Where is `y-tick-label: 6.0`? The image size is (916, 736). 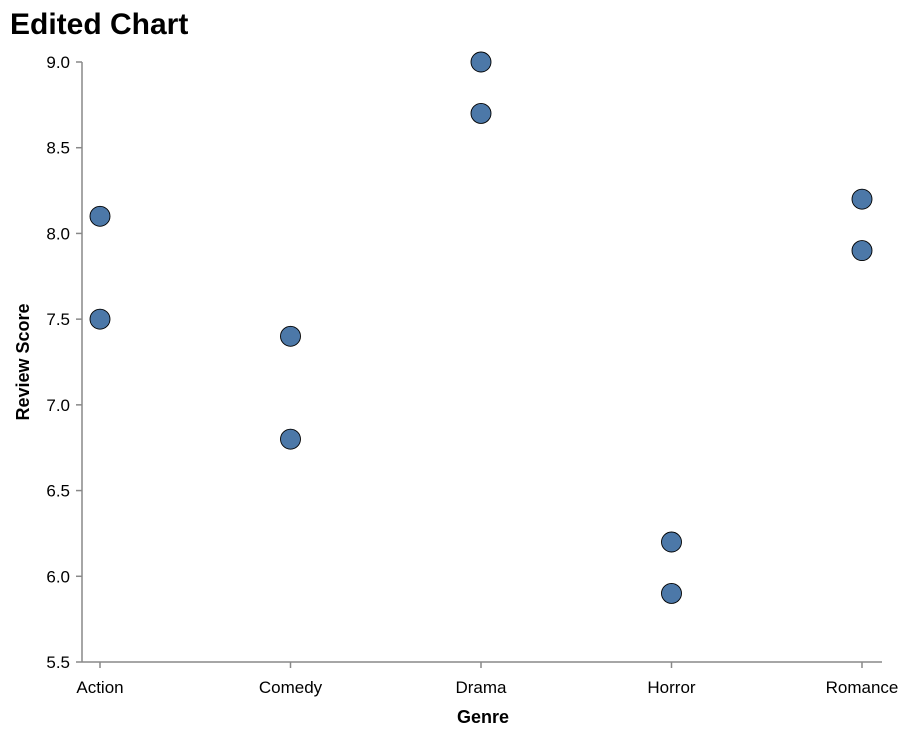
y-tick-label: 6.0 is located at coordinates (58, 576).